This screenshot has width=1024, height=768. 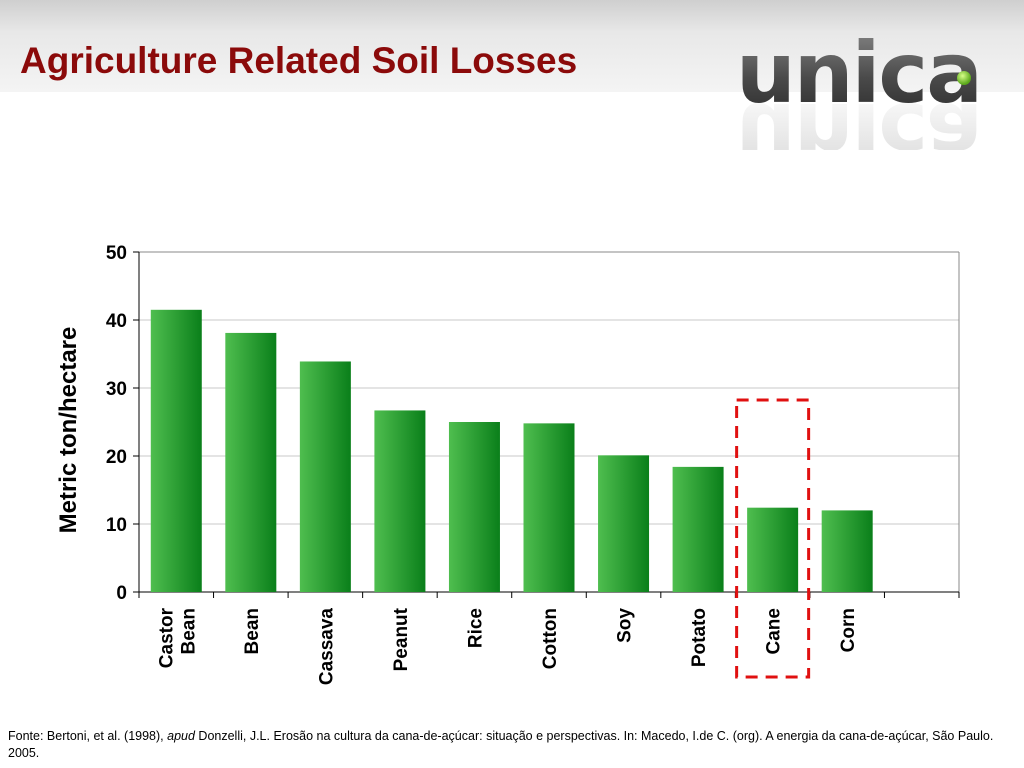 What do you see at coordinates (326, 647) in the screenshot?
I see `x-category-label-cassava: Cassava` at bounding box center [326, 647].